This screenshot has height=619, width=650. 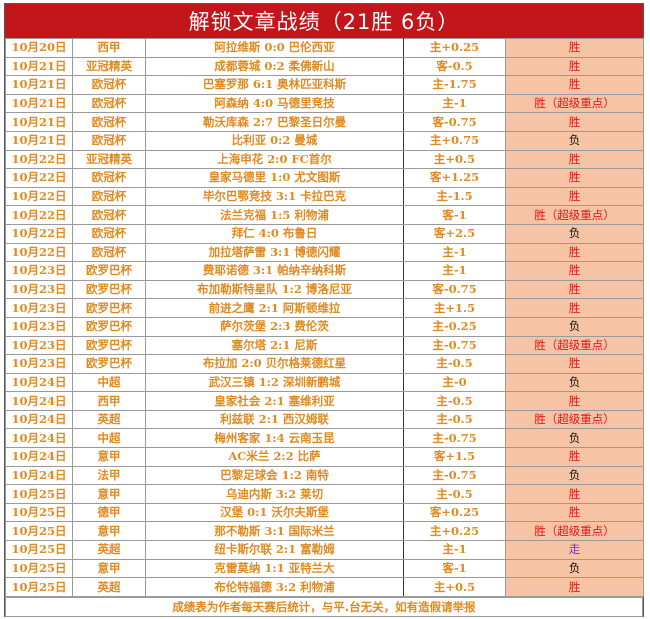 I want to click on handicap-cell: 主-0, so click(x=454, y=382).